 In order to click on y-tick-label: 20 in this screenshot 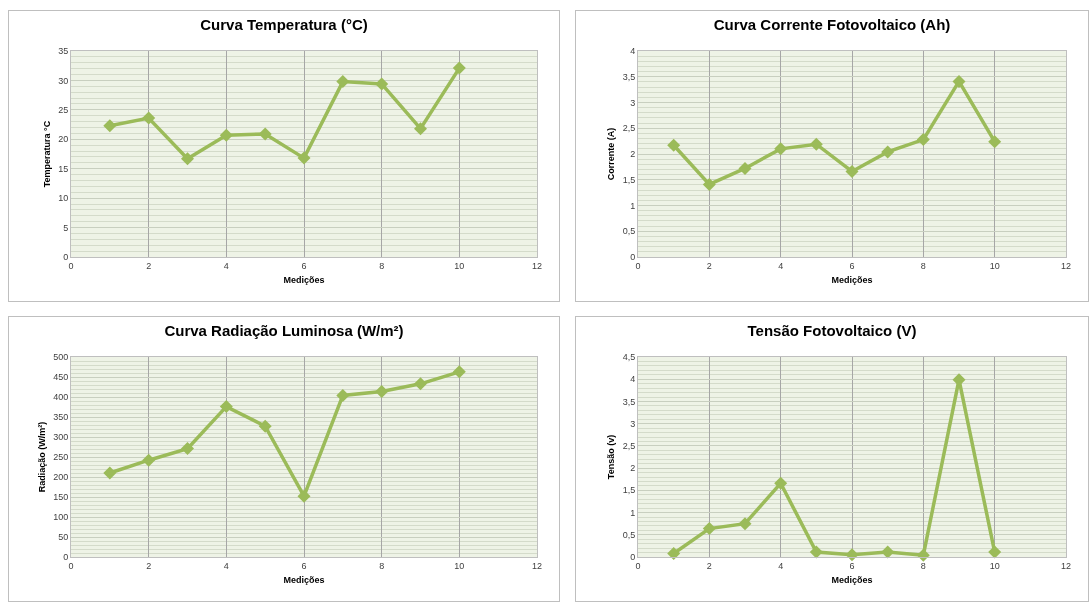, I will do `click(63, 139)`.